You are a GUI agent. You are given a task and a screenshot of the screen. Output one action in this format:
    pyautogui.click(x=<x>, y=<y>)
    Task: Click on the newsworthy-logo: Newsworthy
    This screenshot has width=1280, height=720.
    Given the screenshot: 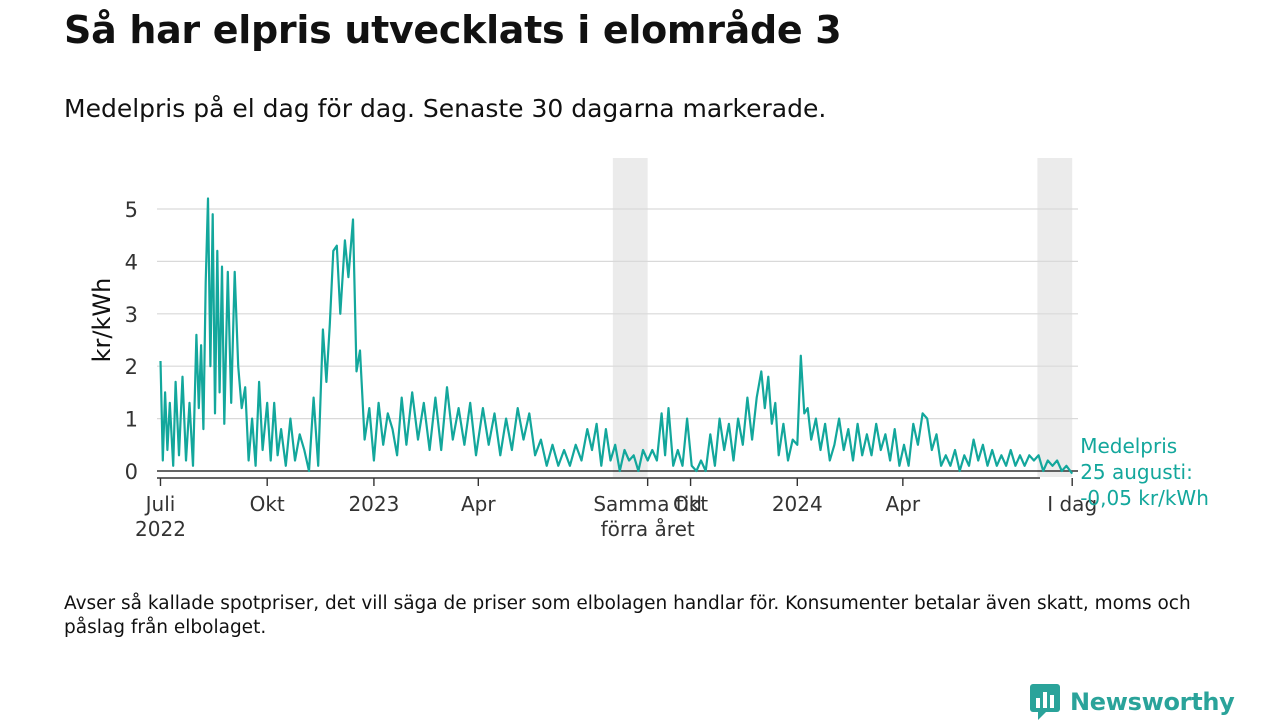 What is the action you would take?
    pyautogui.click(x=1132, y=702)
    